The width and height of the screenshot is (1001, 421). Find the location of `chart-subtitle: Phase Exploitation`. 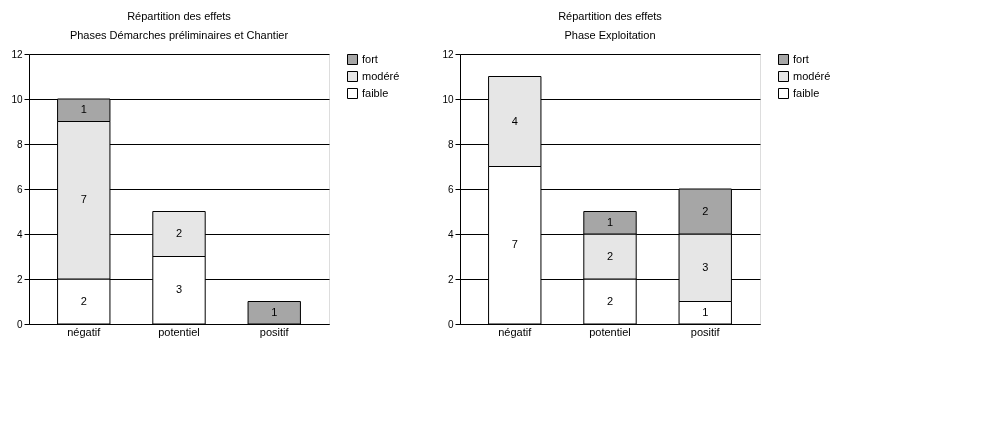

chart-subtitle: Phase Exploitation is located at coordinates (610, 35).